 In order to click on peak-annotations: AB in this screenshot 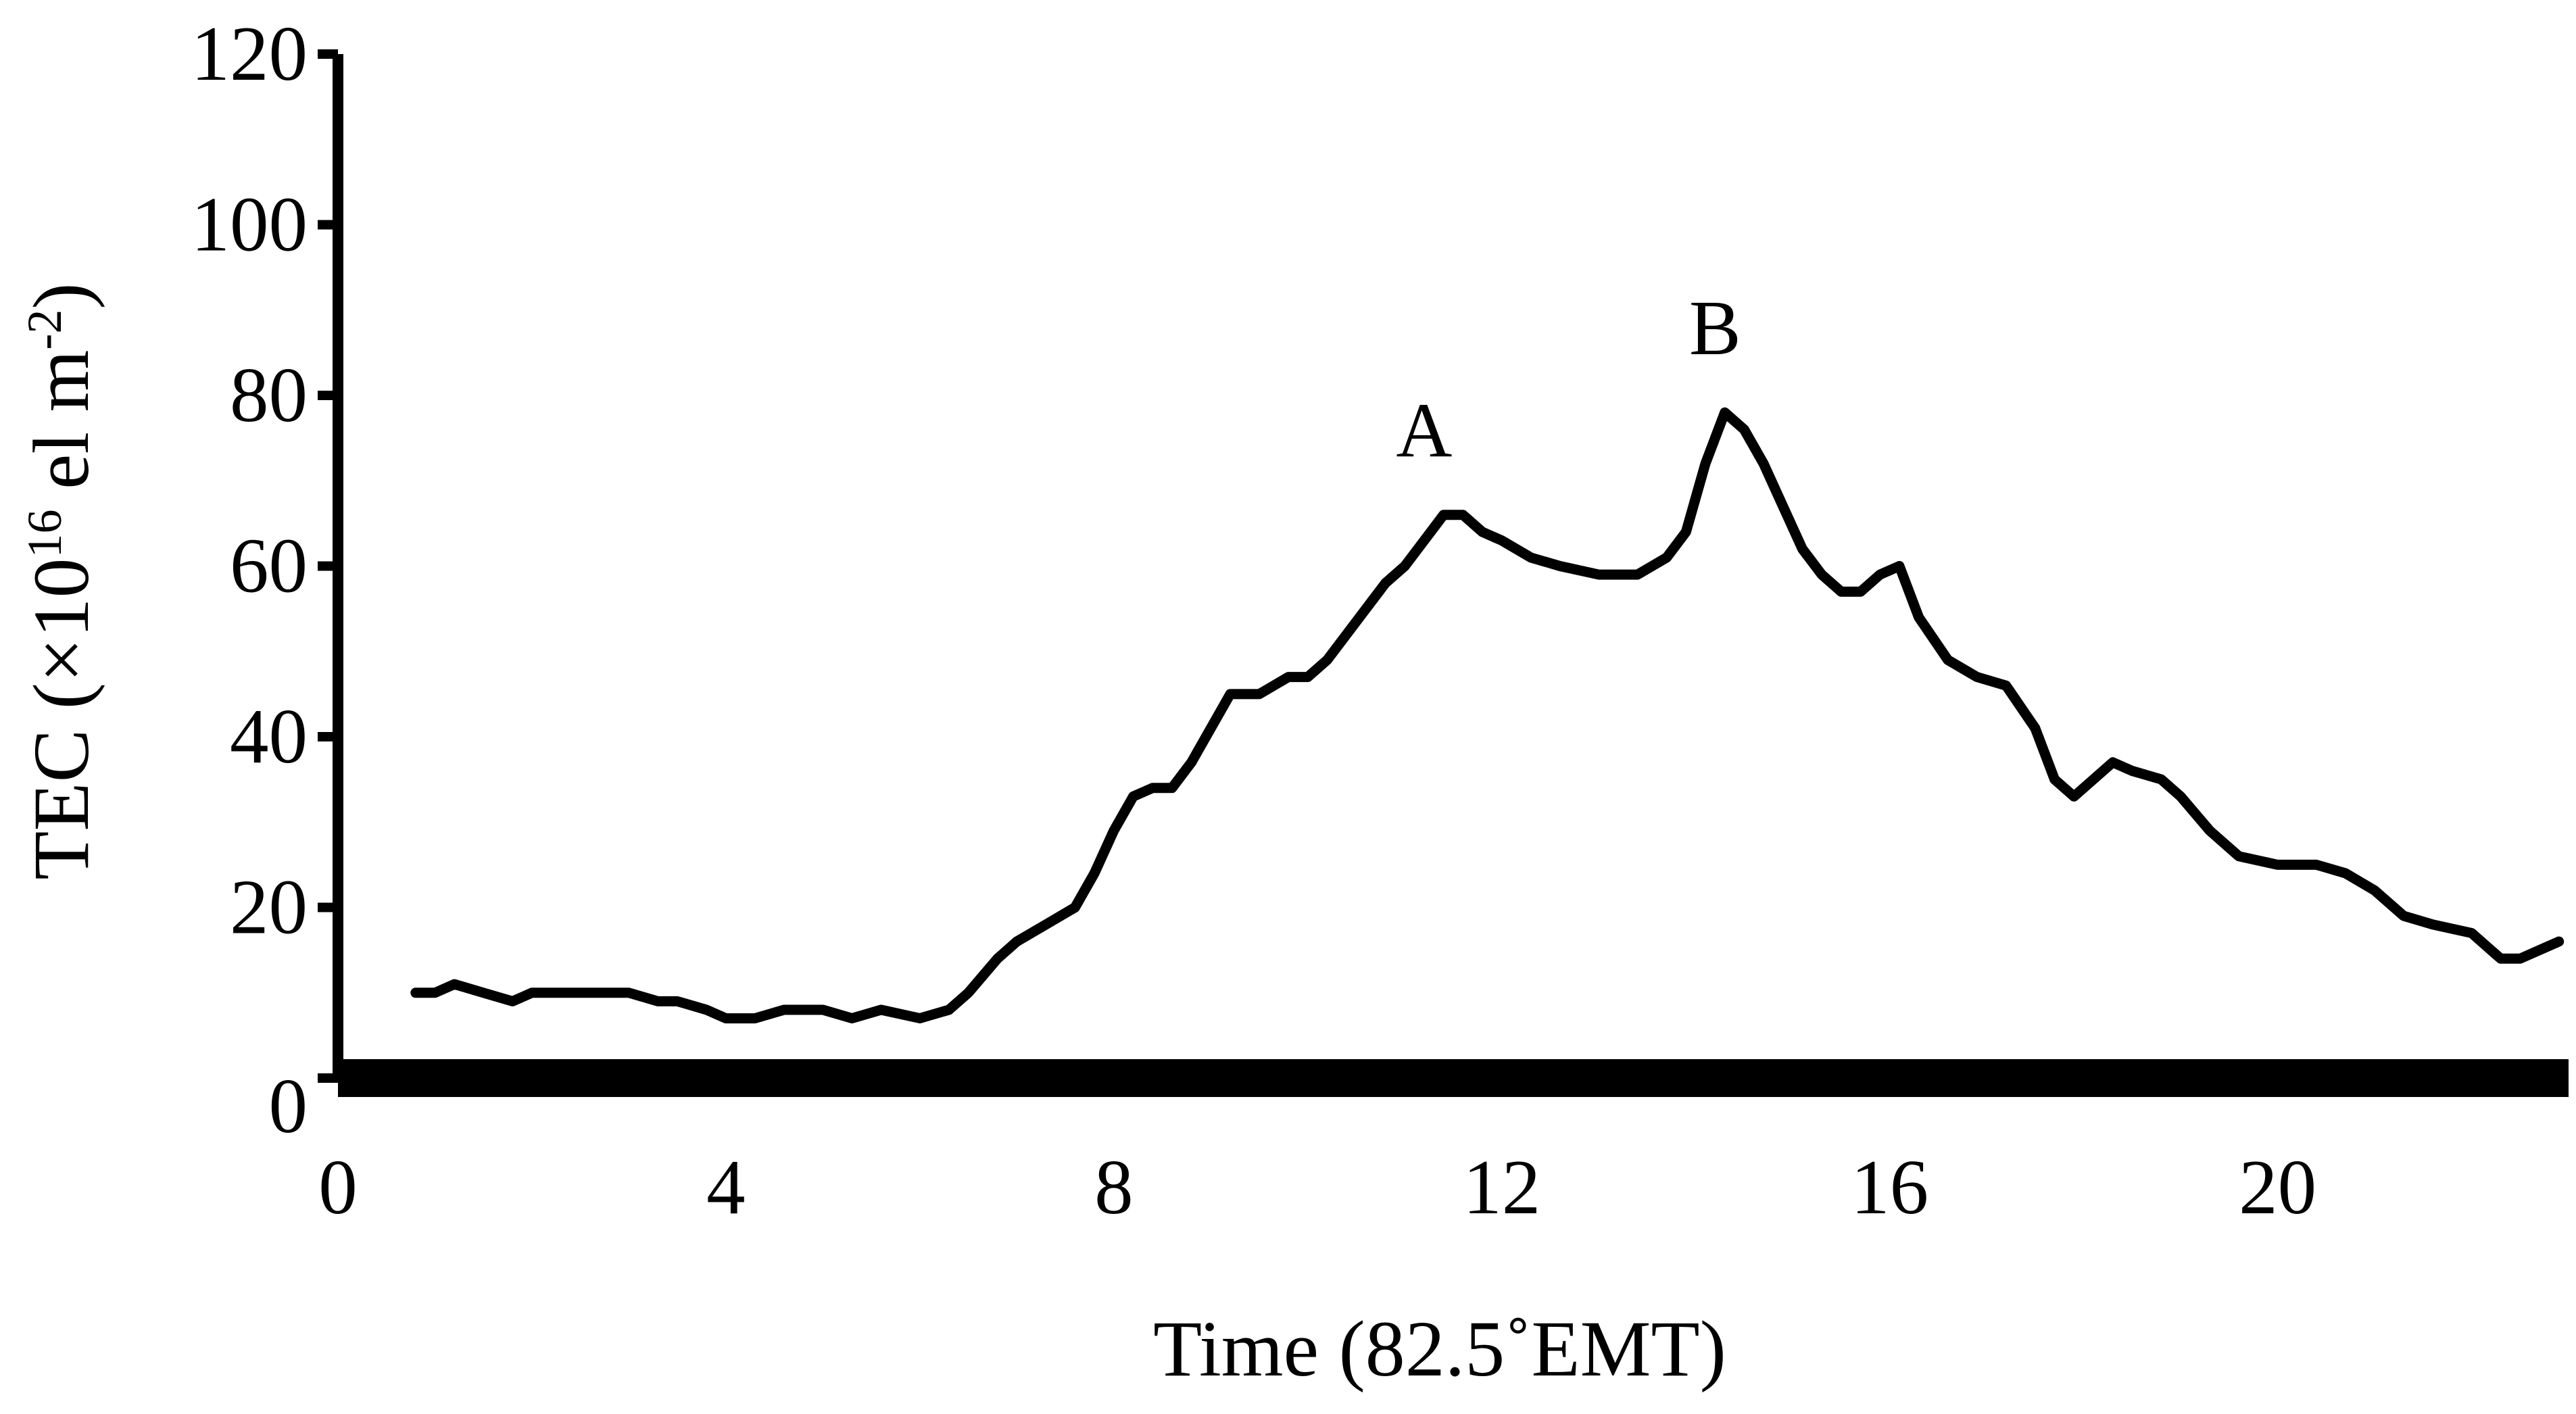, I will do `click(1569, 379)`.